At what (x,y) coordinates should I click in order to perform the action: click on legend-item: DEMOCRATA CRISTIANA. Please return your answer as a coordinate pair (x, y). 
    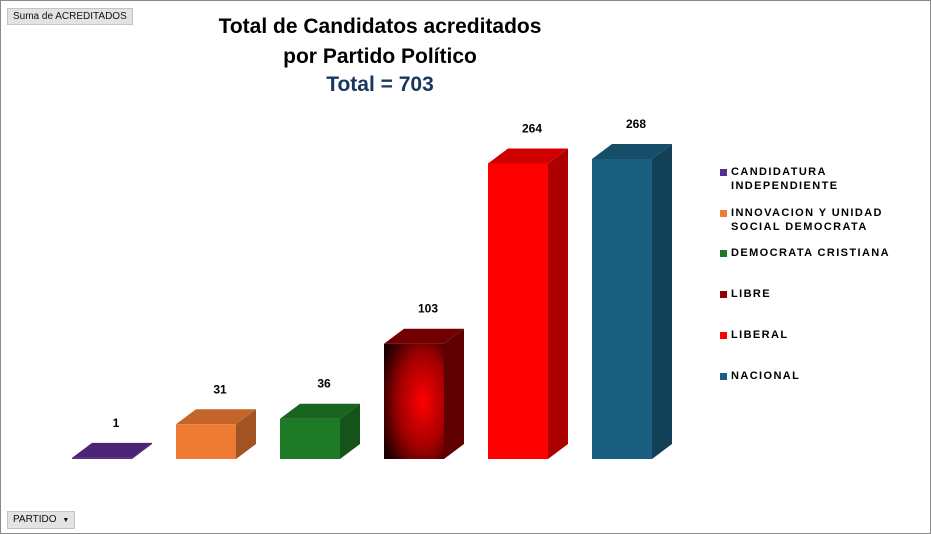
    Looking at the image, I should click on (825, 253).